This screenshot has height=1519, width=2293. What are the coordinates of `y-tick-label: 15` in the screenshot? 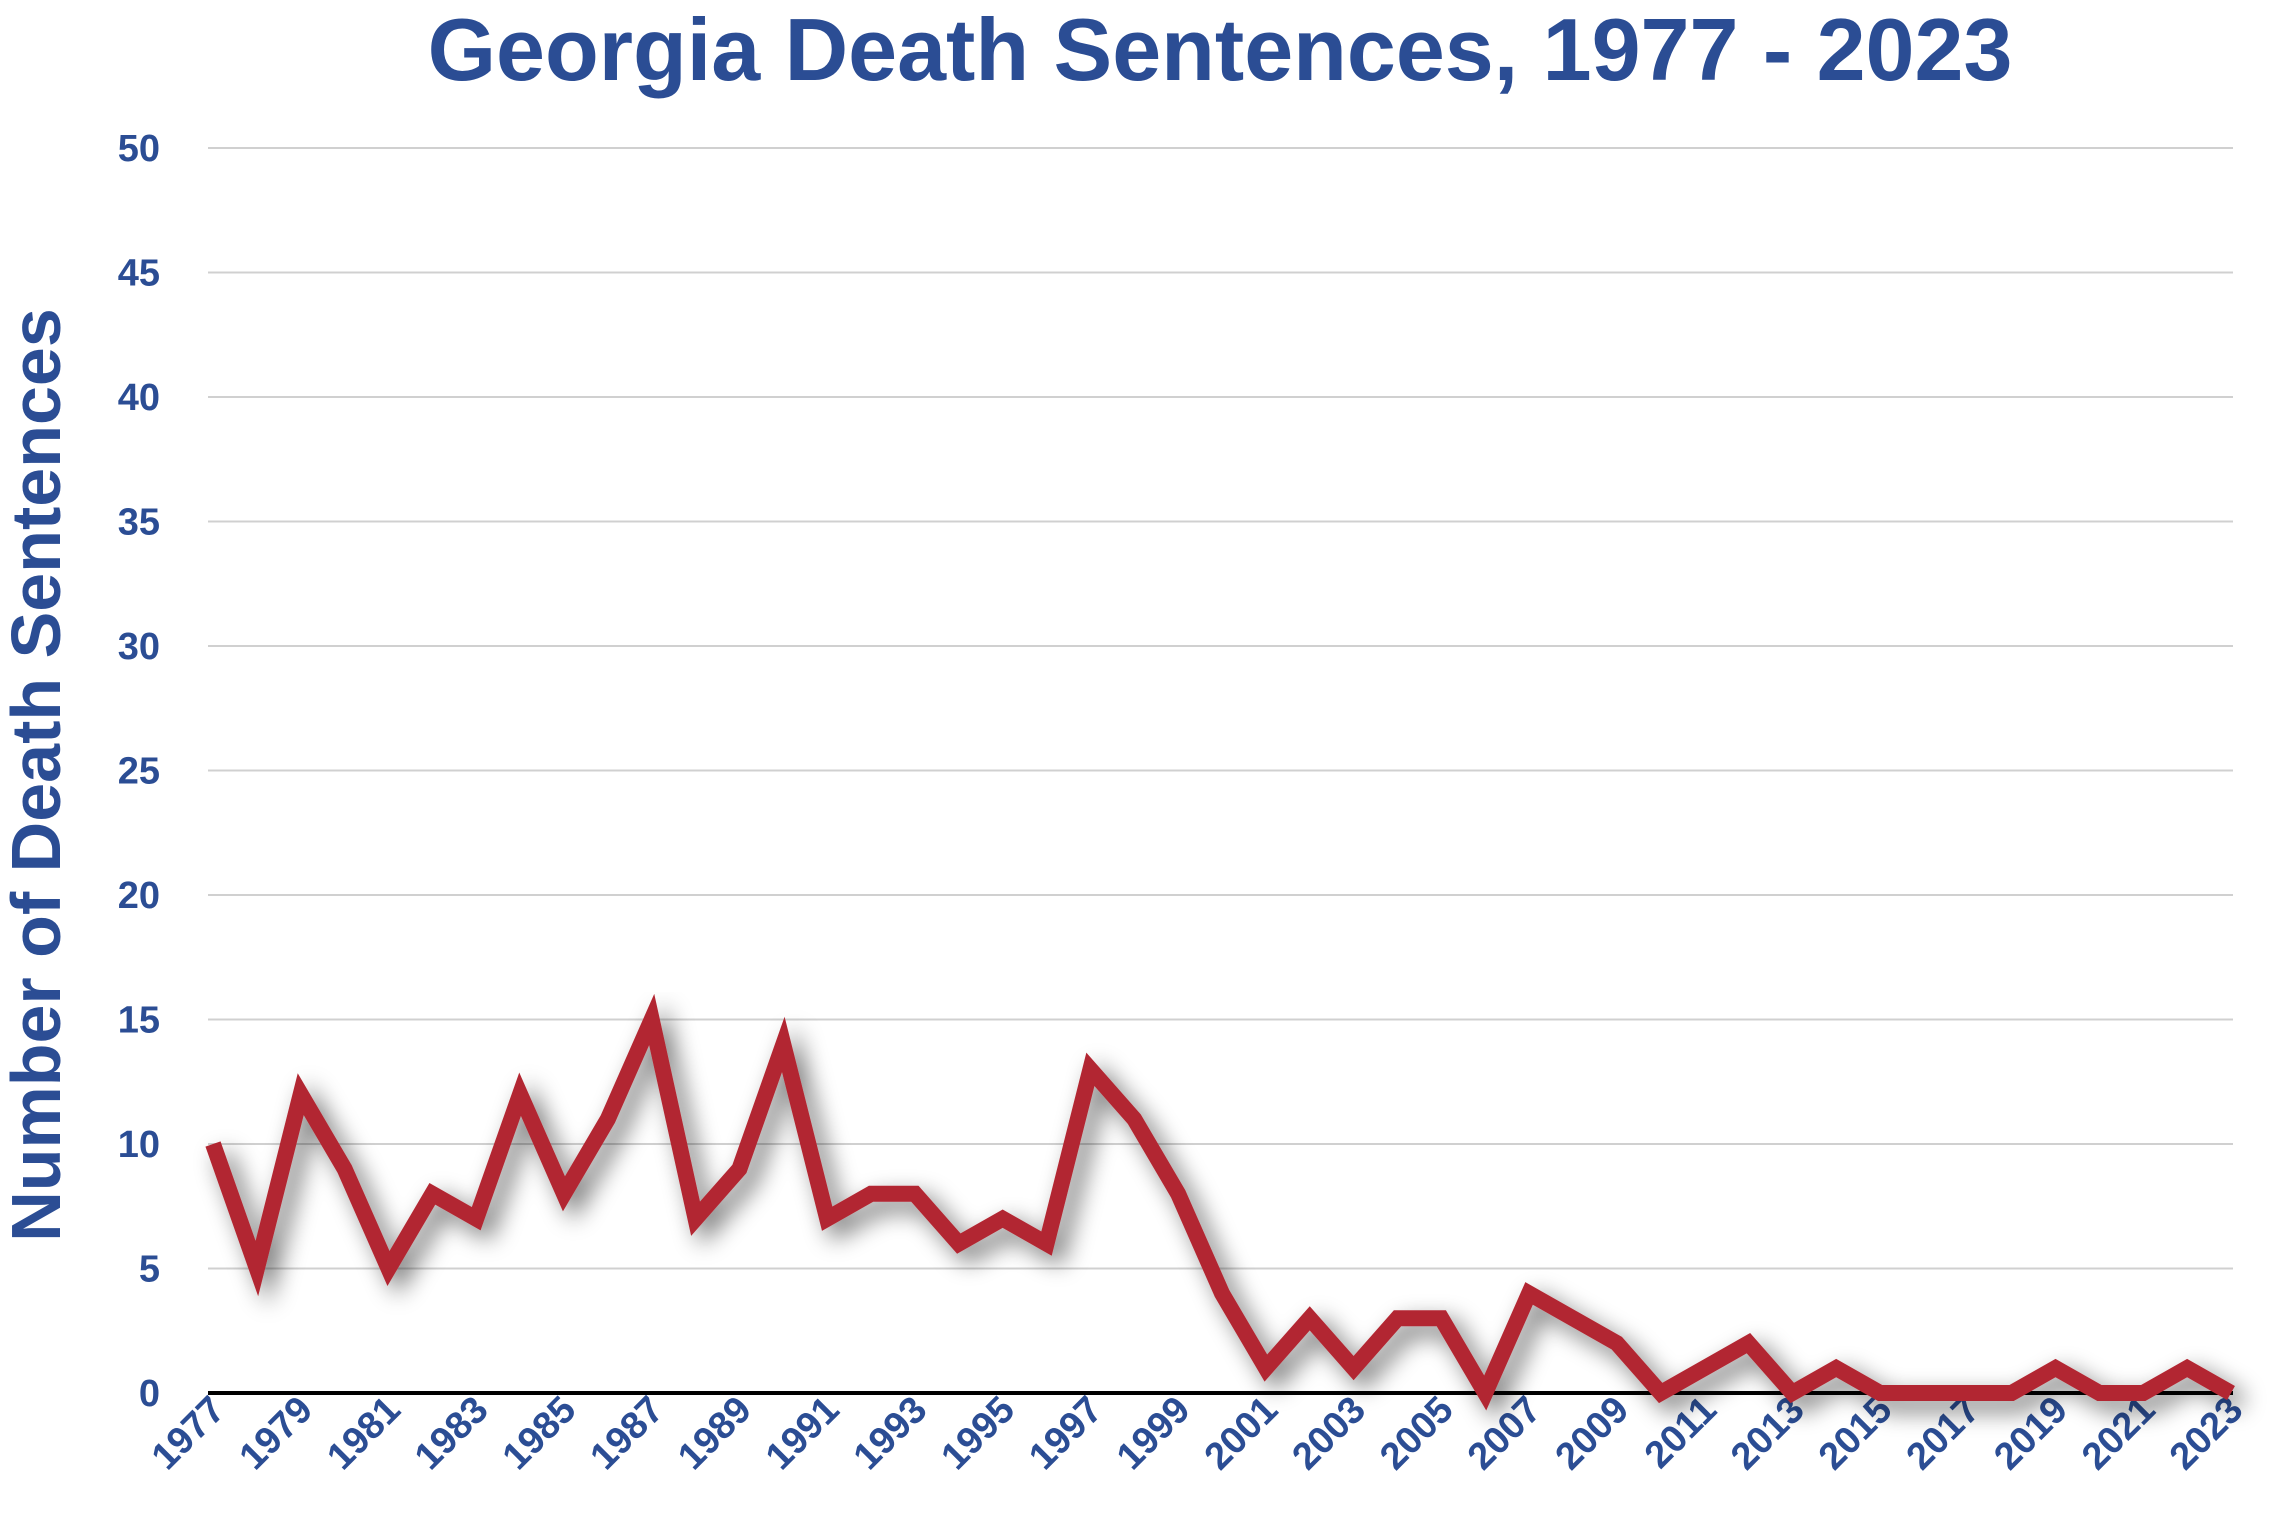 It's located at (139, 1021).